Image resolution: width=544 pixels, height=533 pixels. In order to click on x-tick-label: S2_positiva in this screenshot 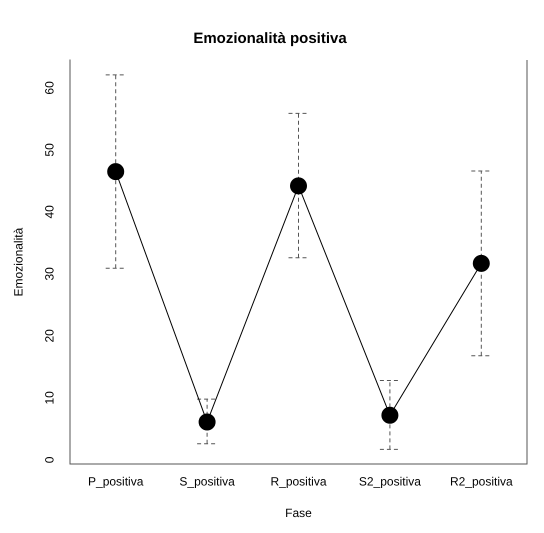, I will do `click(390, 481)`.